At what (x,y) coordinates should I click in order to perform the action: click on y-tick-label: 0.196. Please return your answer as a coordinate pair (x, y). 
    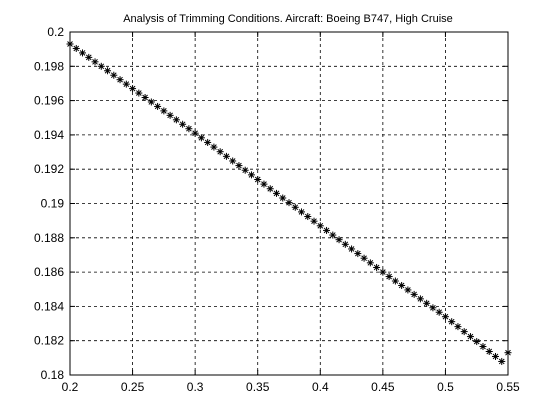
    Looking at the image, I should click on (49, 101).